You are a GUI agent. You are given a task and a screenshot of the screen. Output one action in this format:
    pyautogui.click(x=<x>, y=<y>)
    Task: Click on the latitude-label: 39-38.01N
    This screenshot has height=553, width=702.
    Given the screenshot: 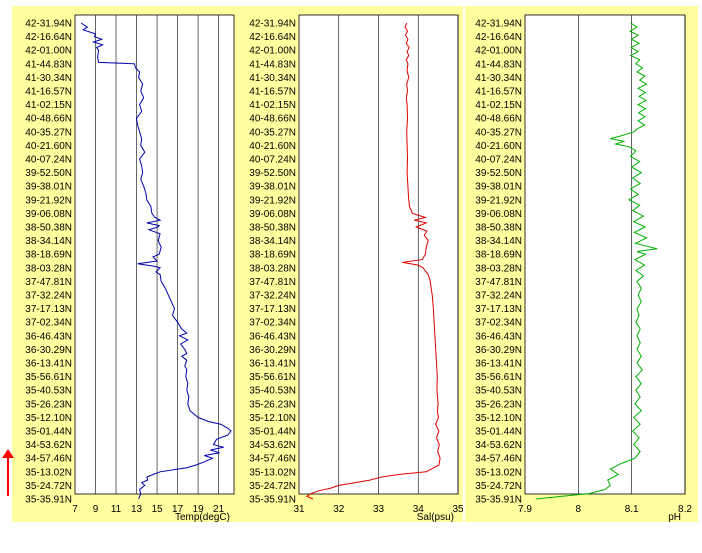 What is the action you would take?
    pyautogui.click(x=48, y=187)
    